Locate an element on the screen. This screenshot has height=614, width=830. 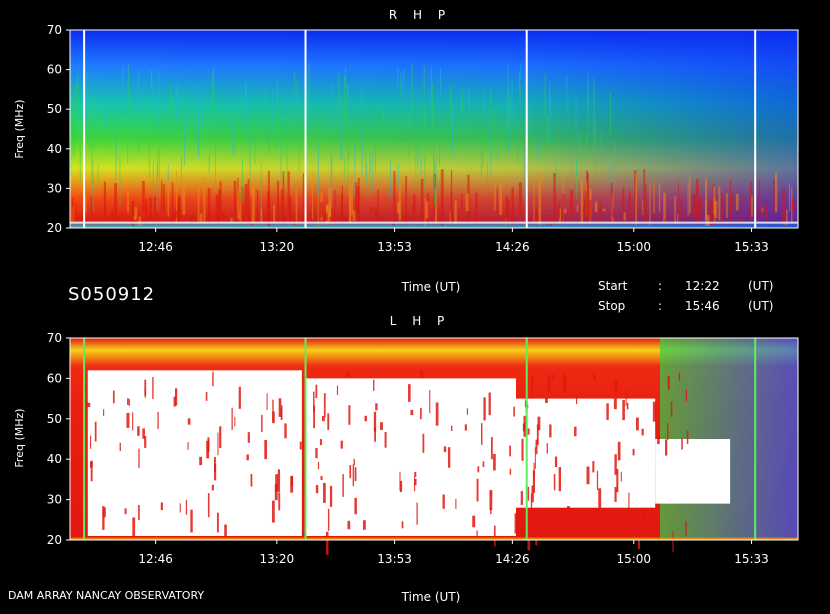
lhp-title: L H P is located at coordinates (420, 321).